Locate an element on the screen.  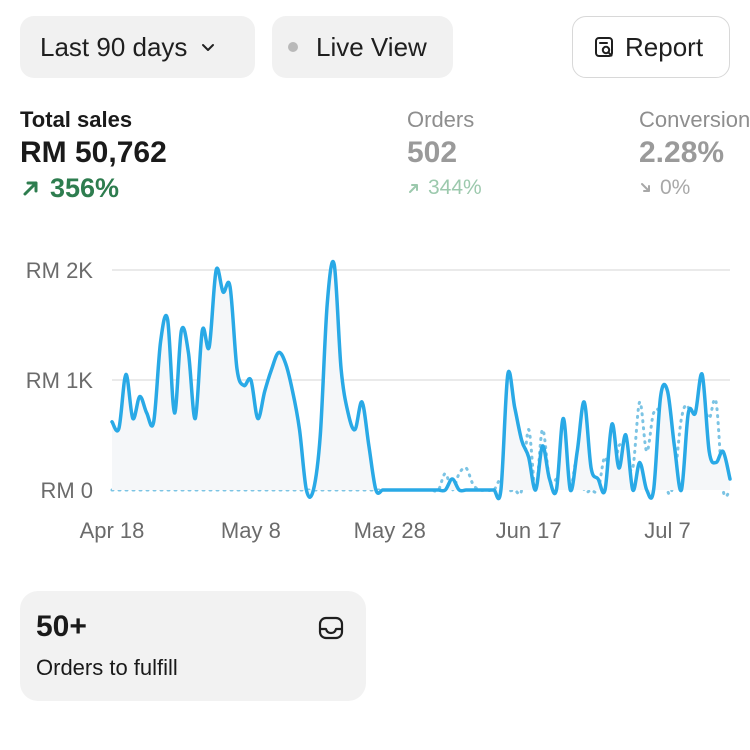
chevron-down-icon is located at coordinates (208, 47).